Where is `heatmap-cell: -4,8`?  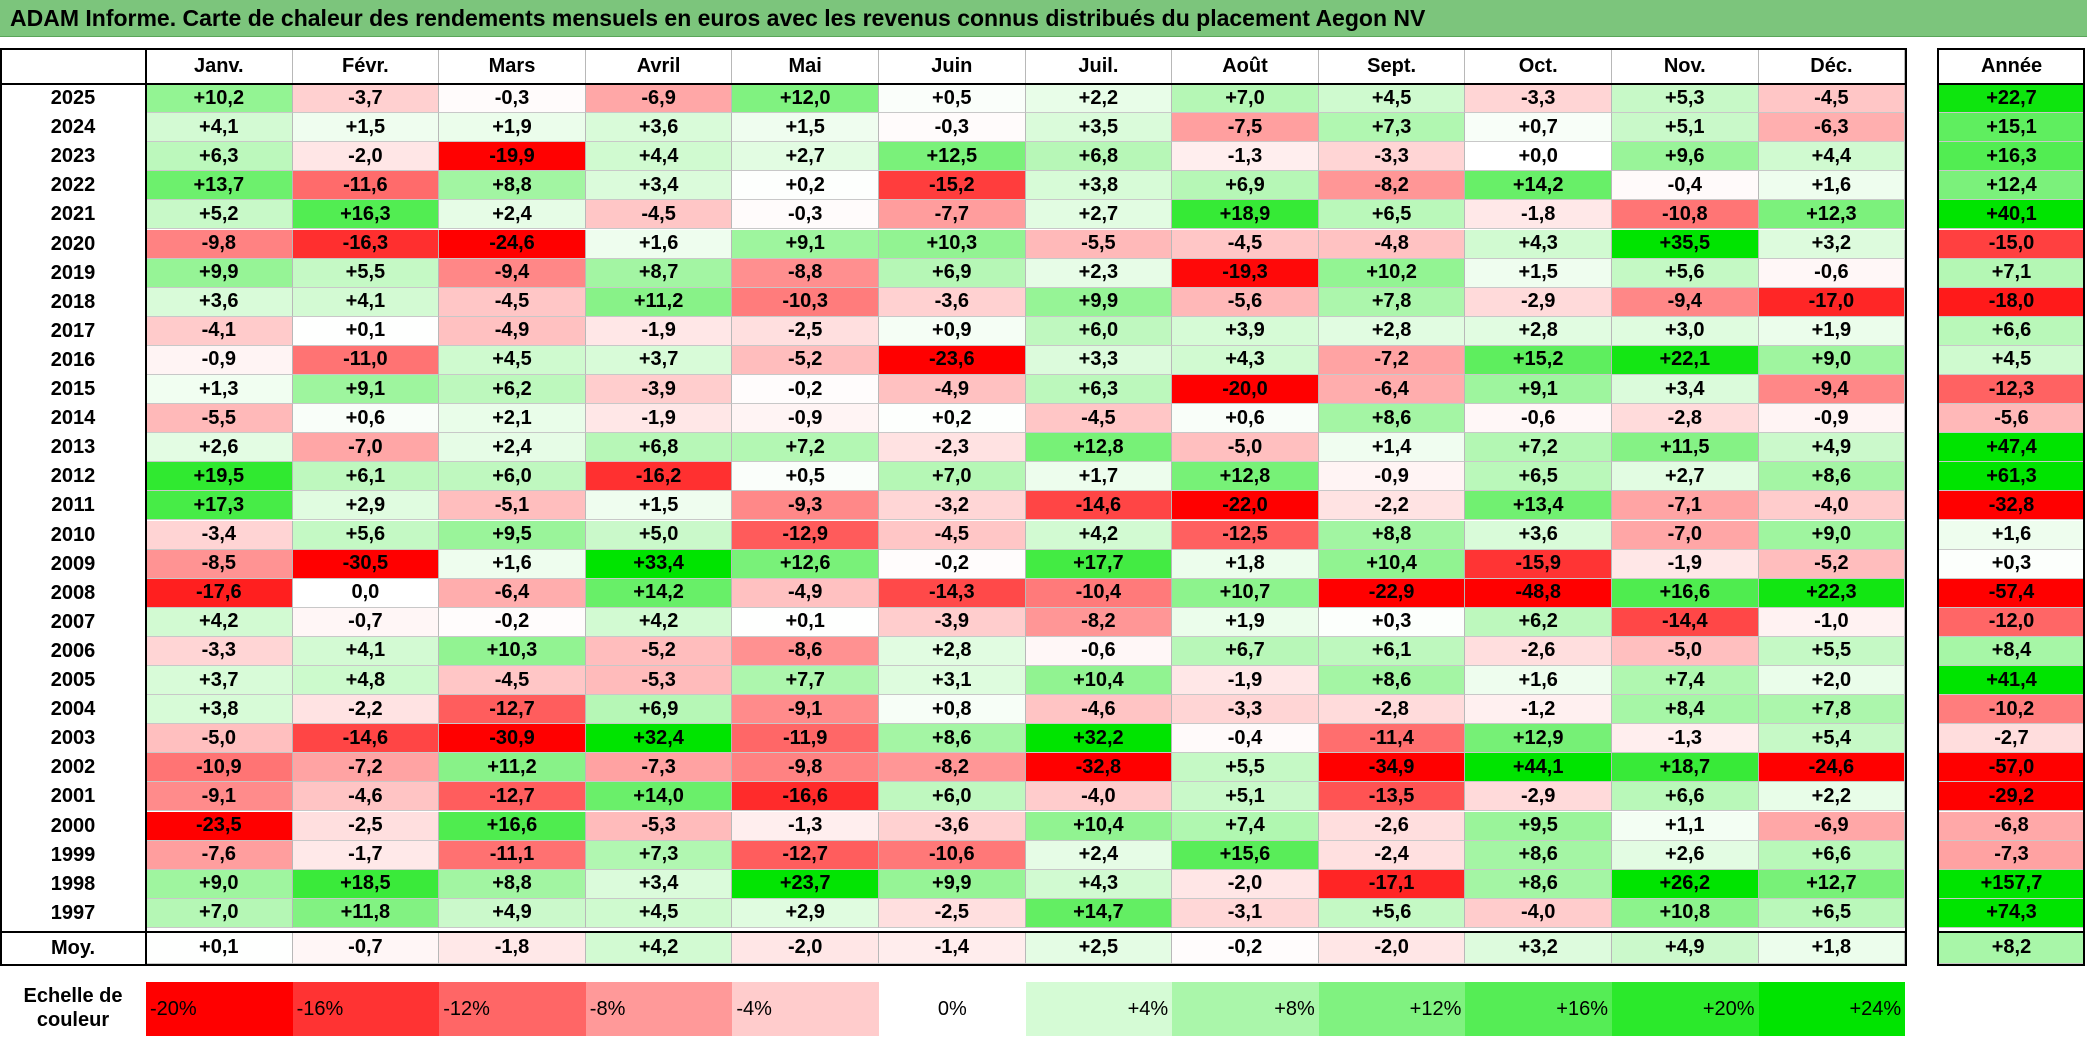 heatmap-cell: -4,8 is located at coordinates (1392, 244).